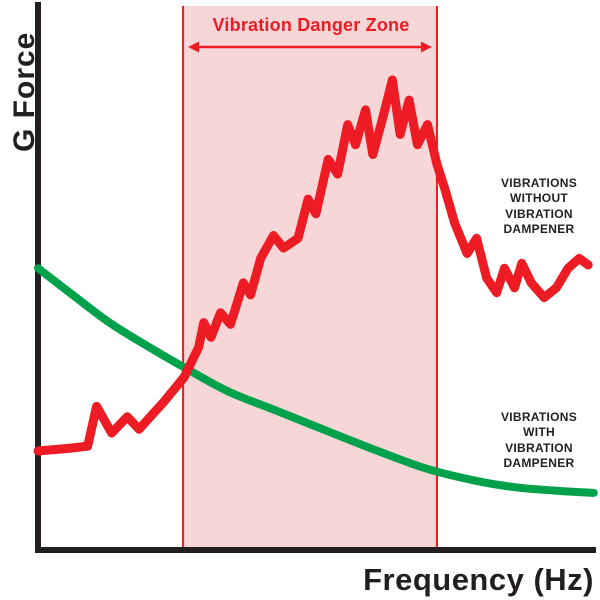  Describe the element at coordinates (478, 579) in the screenshot. I see `x-axis-label: Frequency (Hz)` at that location.